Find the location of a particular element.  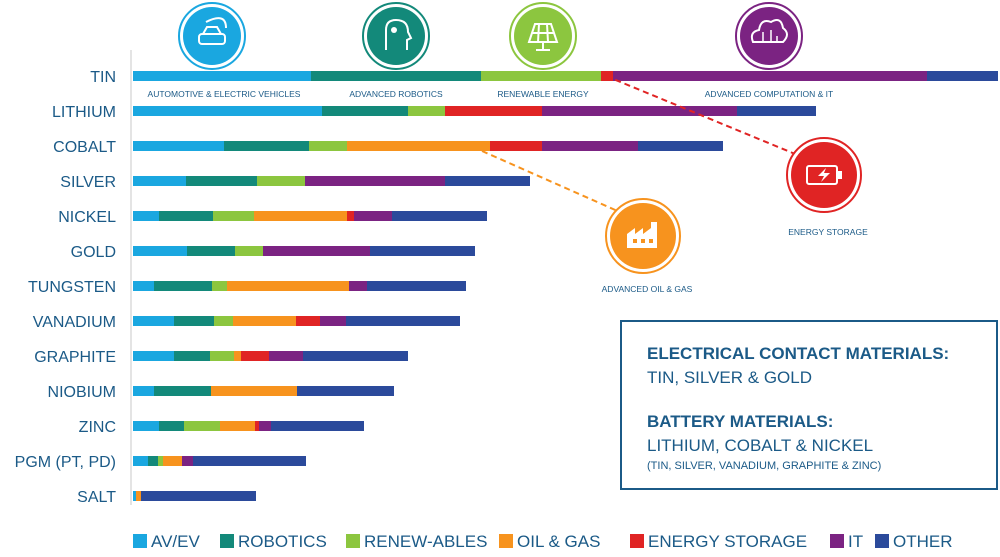

legend-label-it: IT is located at coordinates (855, 541).